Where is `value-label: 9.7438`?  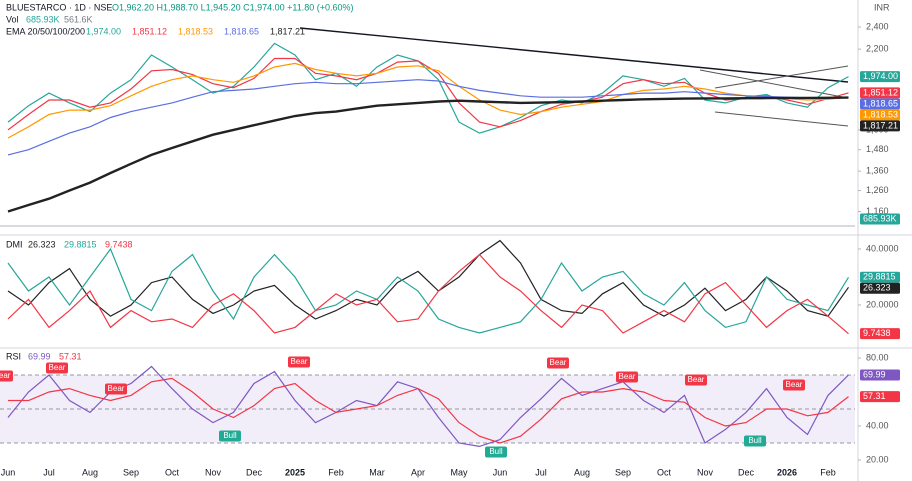 value-label: 9.7438 is located at coordinates (877, 333).